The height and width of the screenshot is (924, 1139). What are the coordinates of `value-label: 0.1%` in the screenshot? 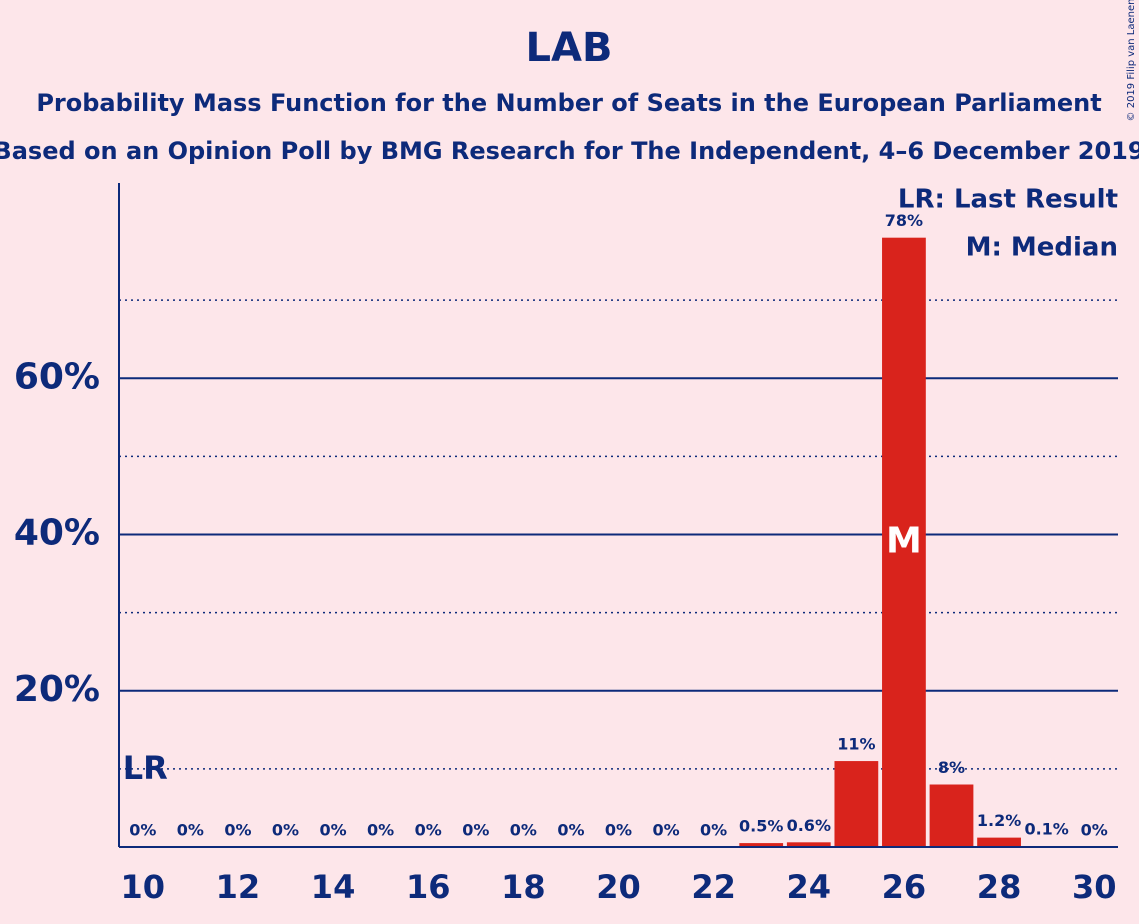 It's located at (1046, 829).